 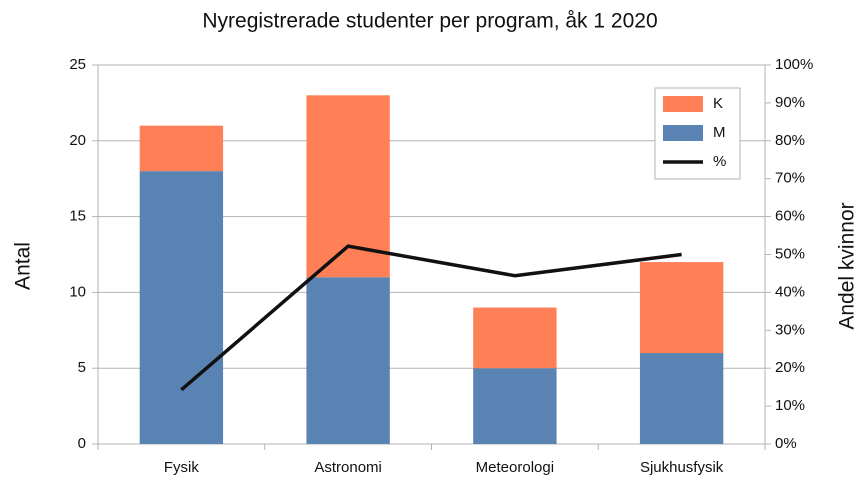 I want to click on y2-tick-label: 10%, so click(x=790, y=405).